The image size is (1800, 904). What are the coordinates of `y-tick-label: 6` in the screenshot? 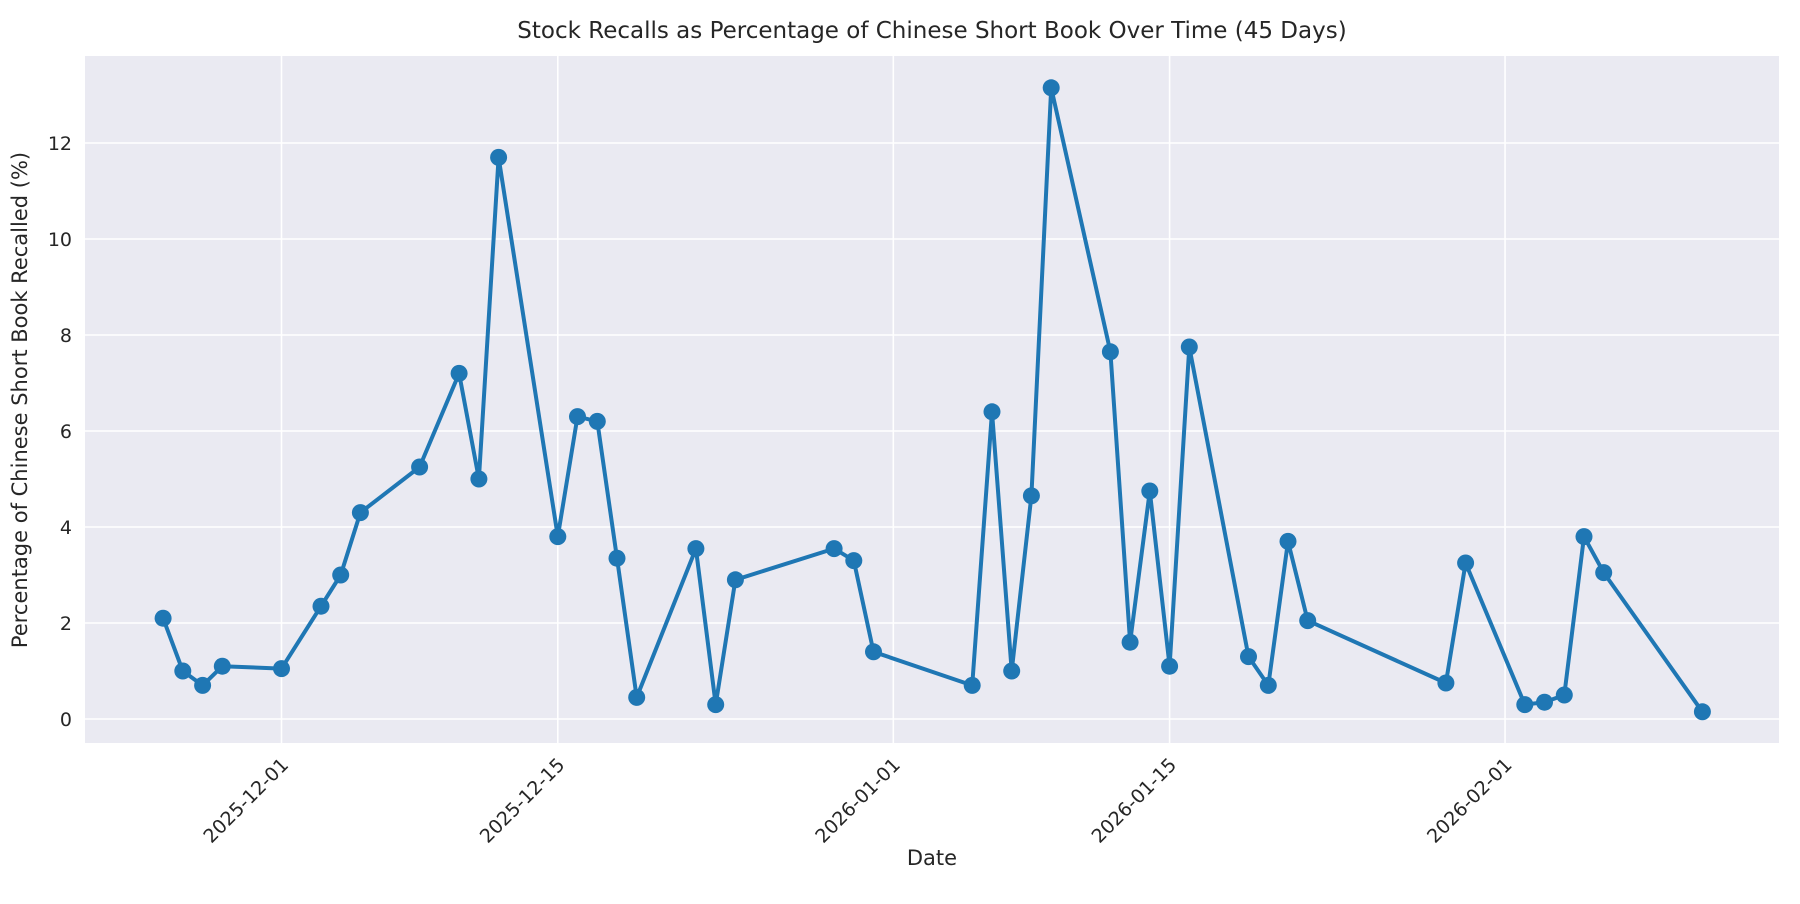 It's located at (66, 432).